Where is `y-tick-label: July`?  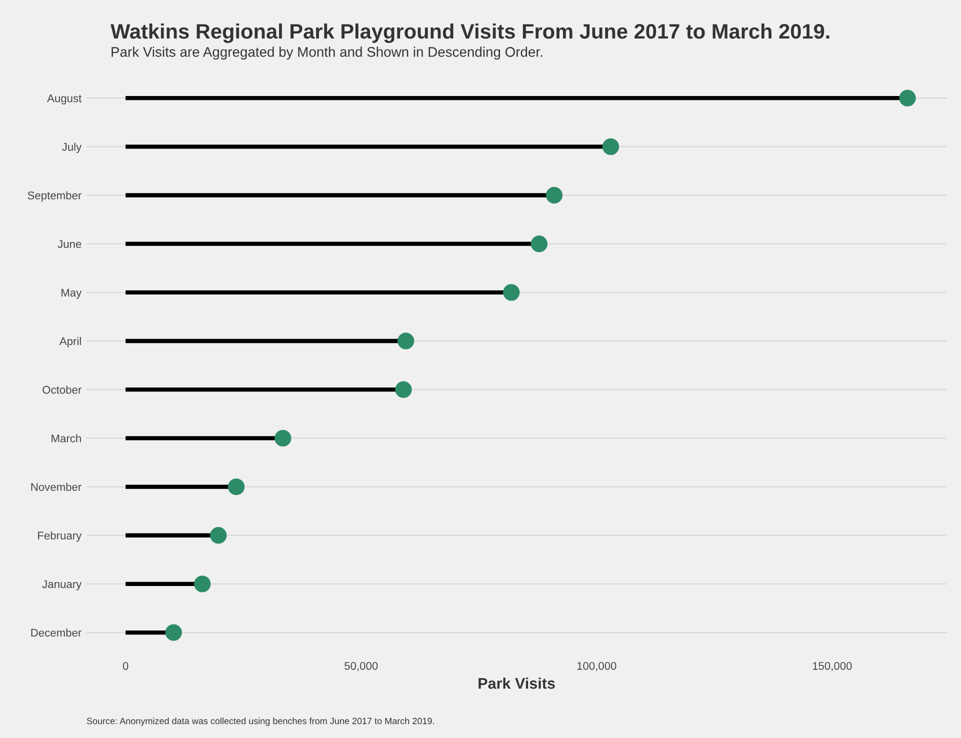
y-tick-label: July is located at coordinates (72, 148).